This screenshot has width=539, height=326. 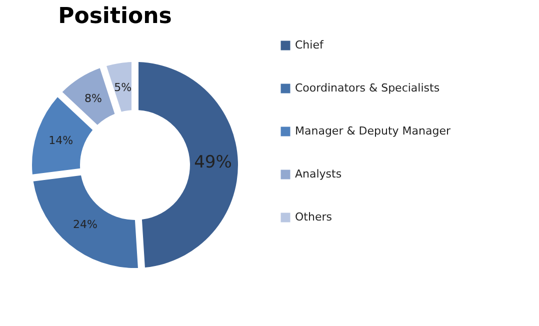 What do you see at coordinates (213, 162) in the screenshot?
I see `data-label: 49%` at bounding box center [213, 162].